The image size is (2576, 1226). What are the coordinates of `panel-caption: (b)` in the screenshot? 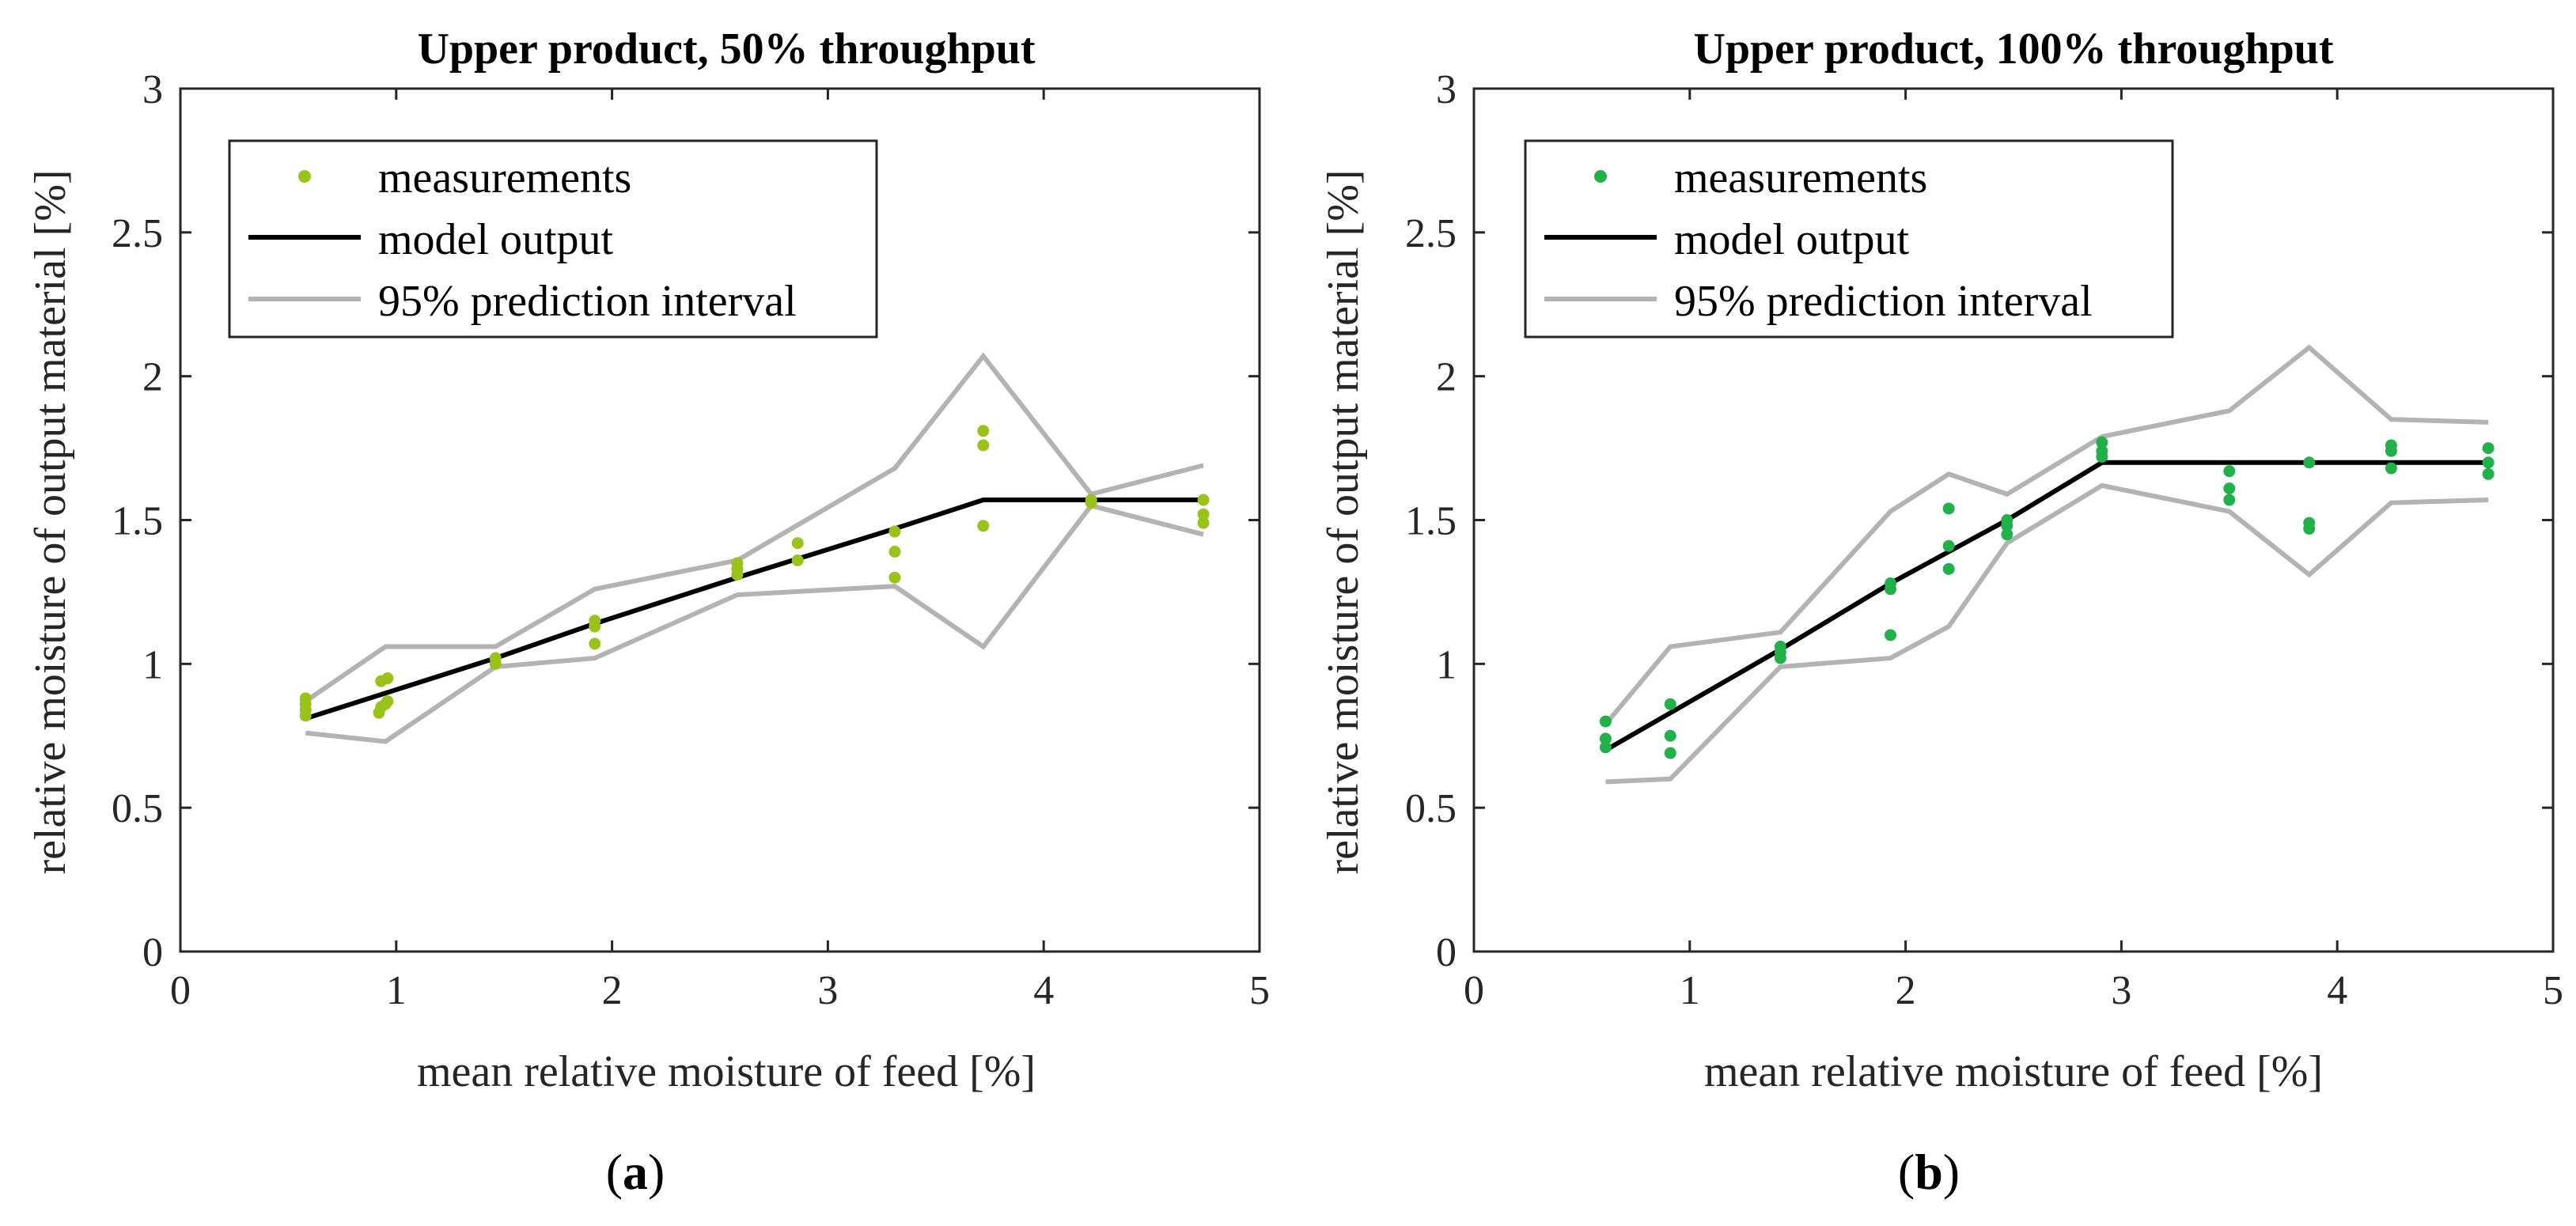 It's located at (1929, 1172).